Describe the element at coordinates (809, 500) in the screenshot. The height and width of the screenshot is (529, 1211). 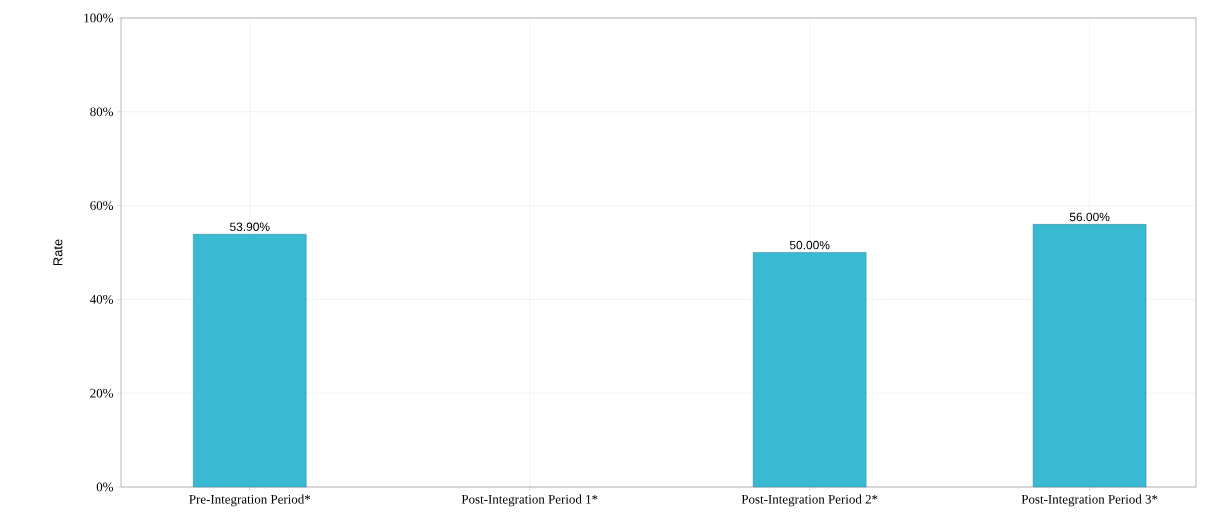
I see `x-tick-label: Post-Integration Period 2*` at that location.